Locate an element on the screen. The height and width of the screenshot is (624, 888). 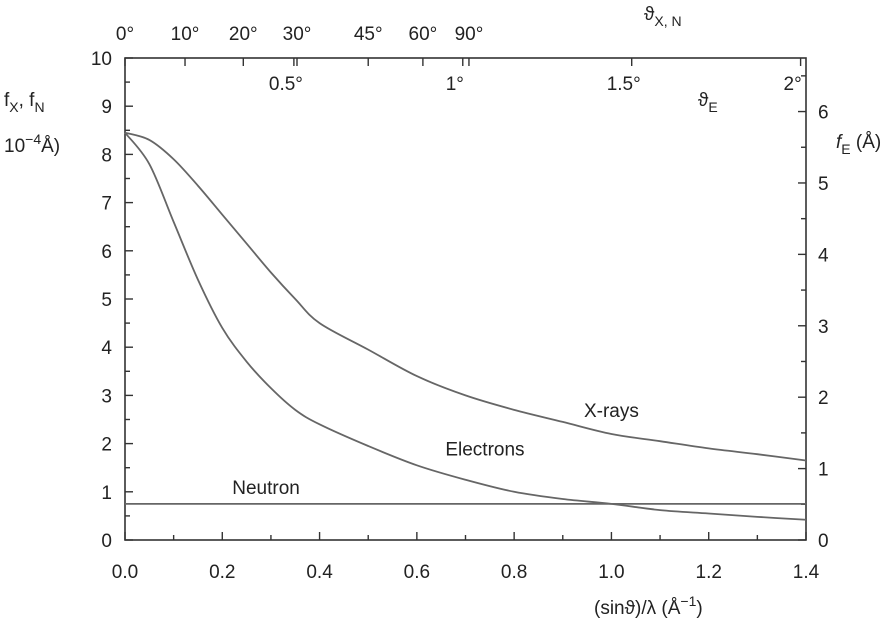
y-left-tick-label: 6 is located at coordinates (106, 252).